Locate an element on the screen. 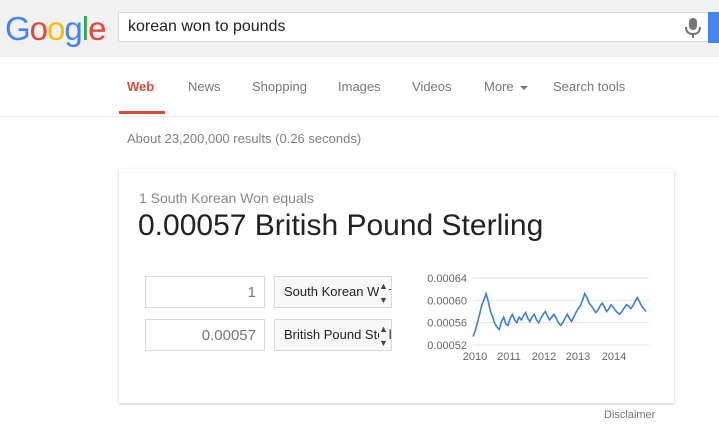 The image size is (719, 430). result-stats: About 23,200,000 results (0.26 seconds) is located at coordinates (244, 138).